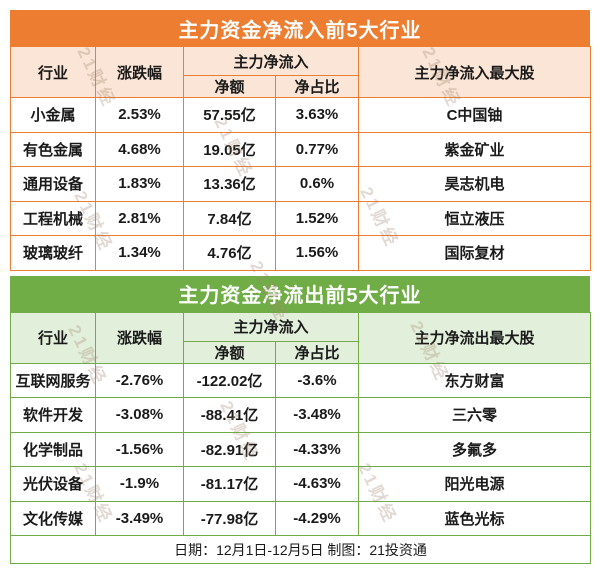  What do you see at coordinates (139, 484) in the screenshot?
I see `cell-change: -1.9%` at bounding box center [139, 484].